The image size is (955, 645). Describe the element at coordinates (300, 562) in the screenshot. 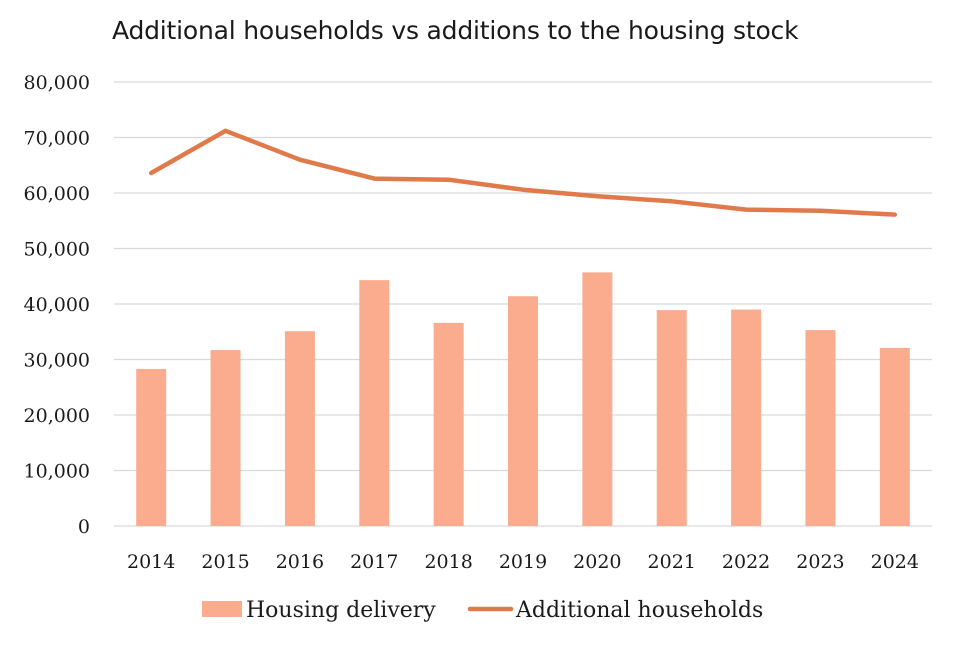

I see `x-tick-label: 2016` at that location.